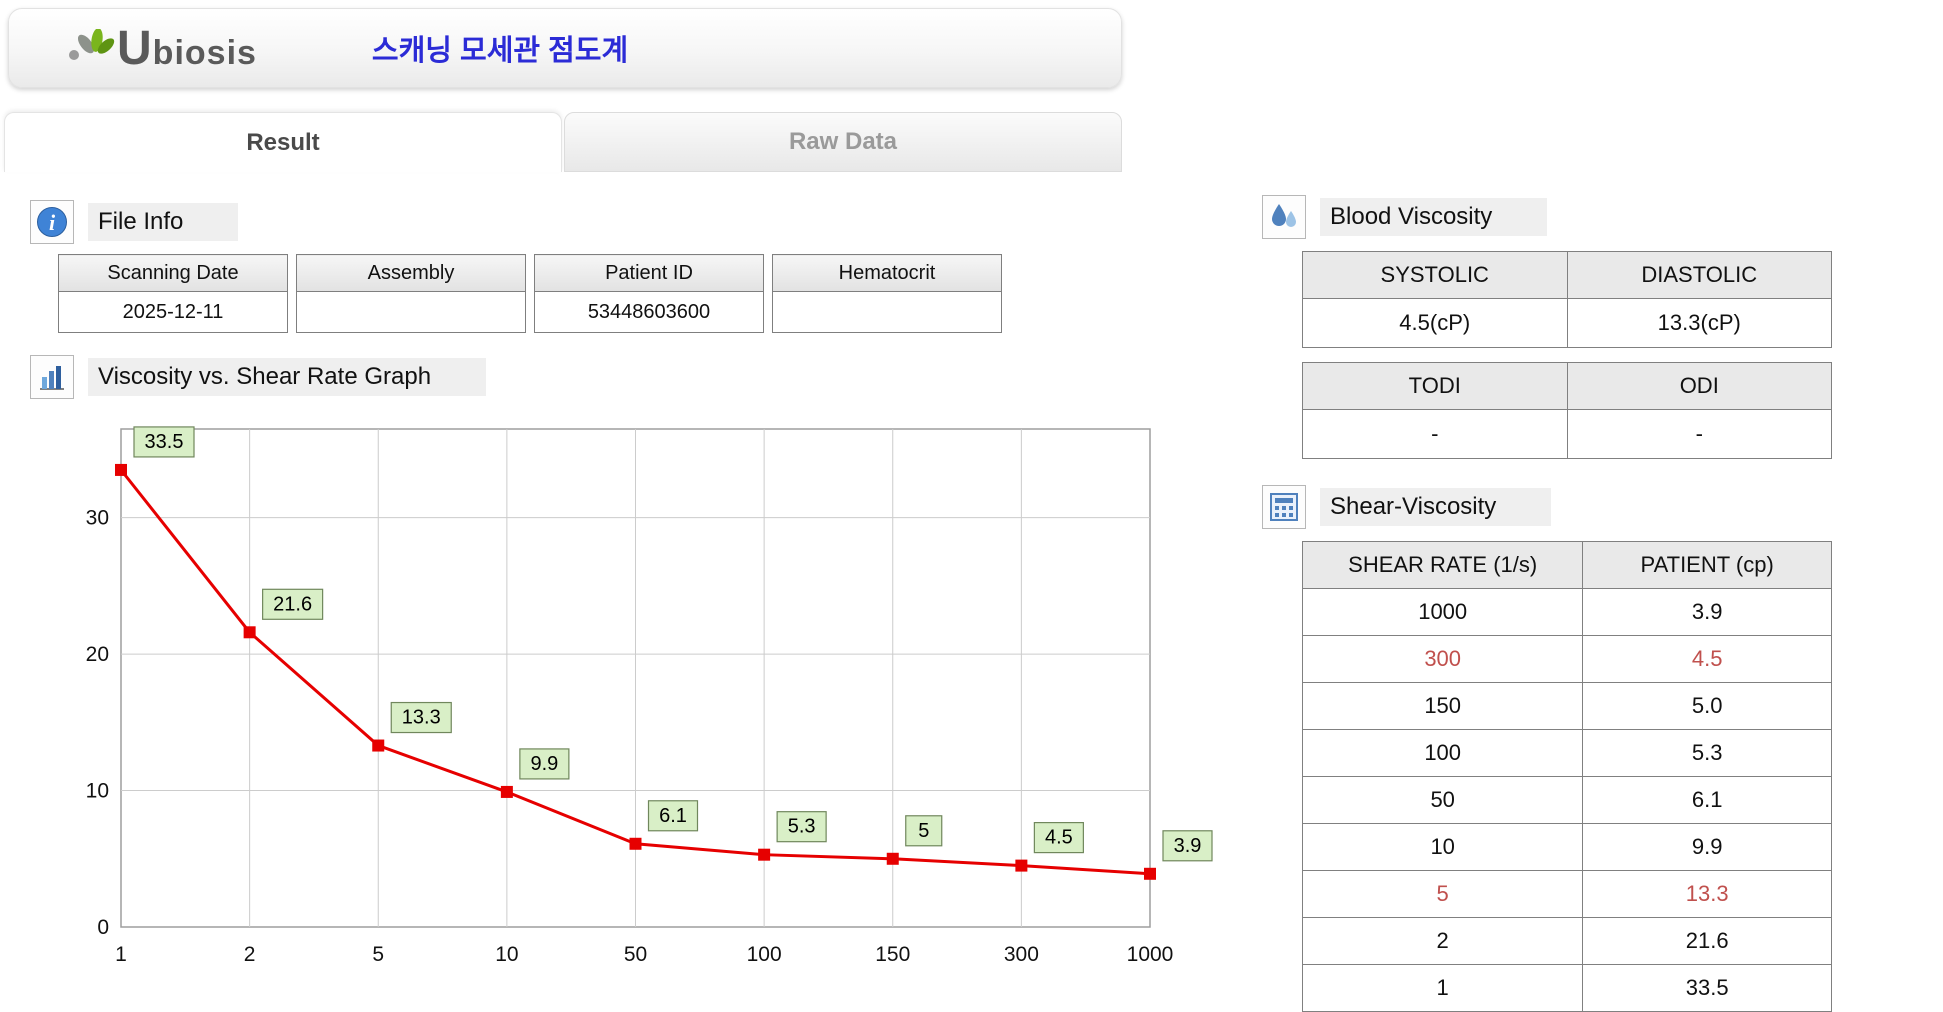 This screenshot has width=1943, height=1012. What do you see at coordinates (103, 927) in the screenshot?
I see `y-tick-label: 0` at bounding box center [103, 927].